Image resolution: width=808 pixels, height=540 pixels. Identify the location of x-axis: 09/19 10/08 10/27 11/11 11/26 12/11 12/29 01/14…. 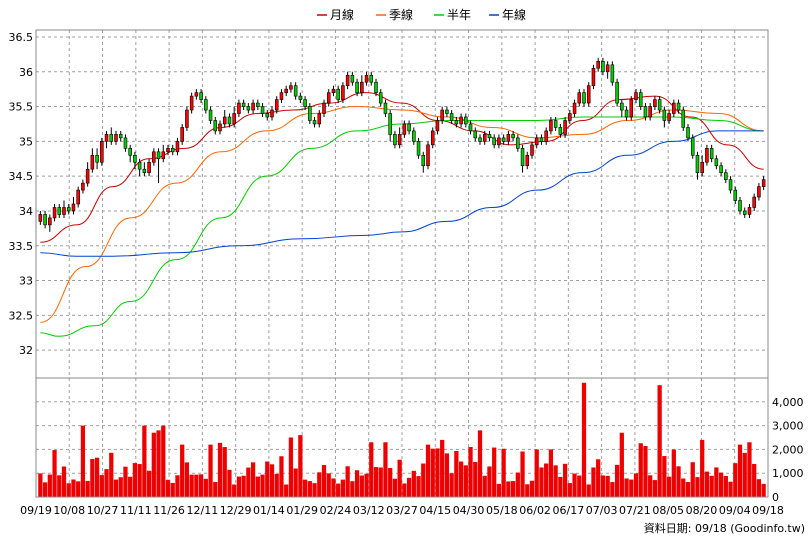
(402, 510).